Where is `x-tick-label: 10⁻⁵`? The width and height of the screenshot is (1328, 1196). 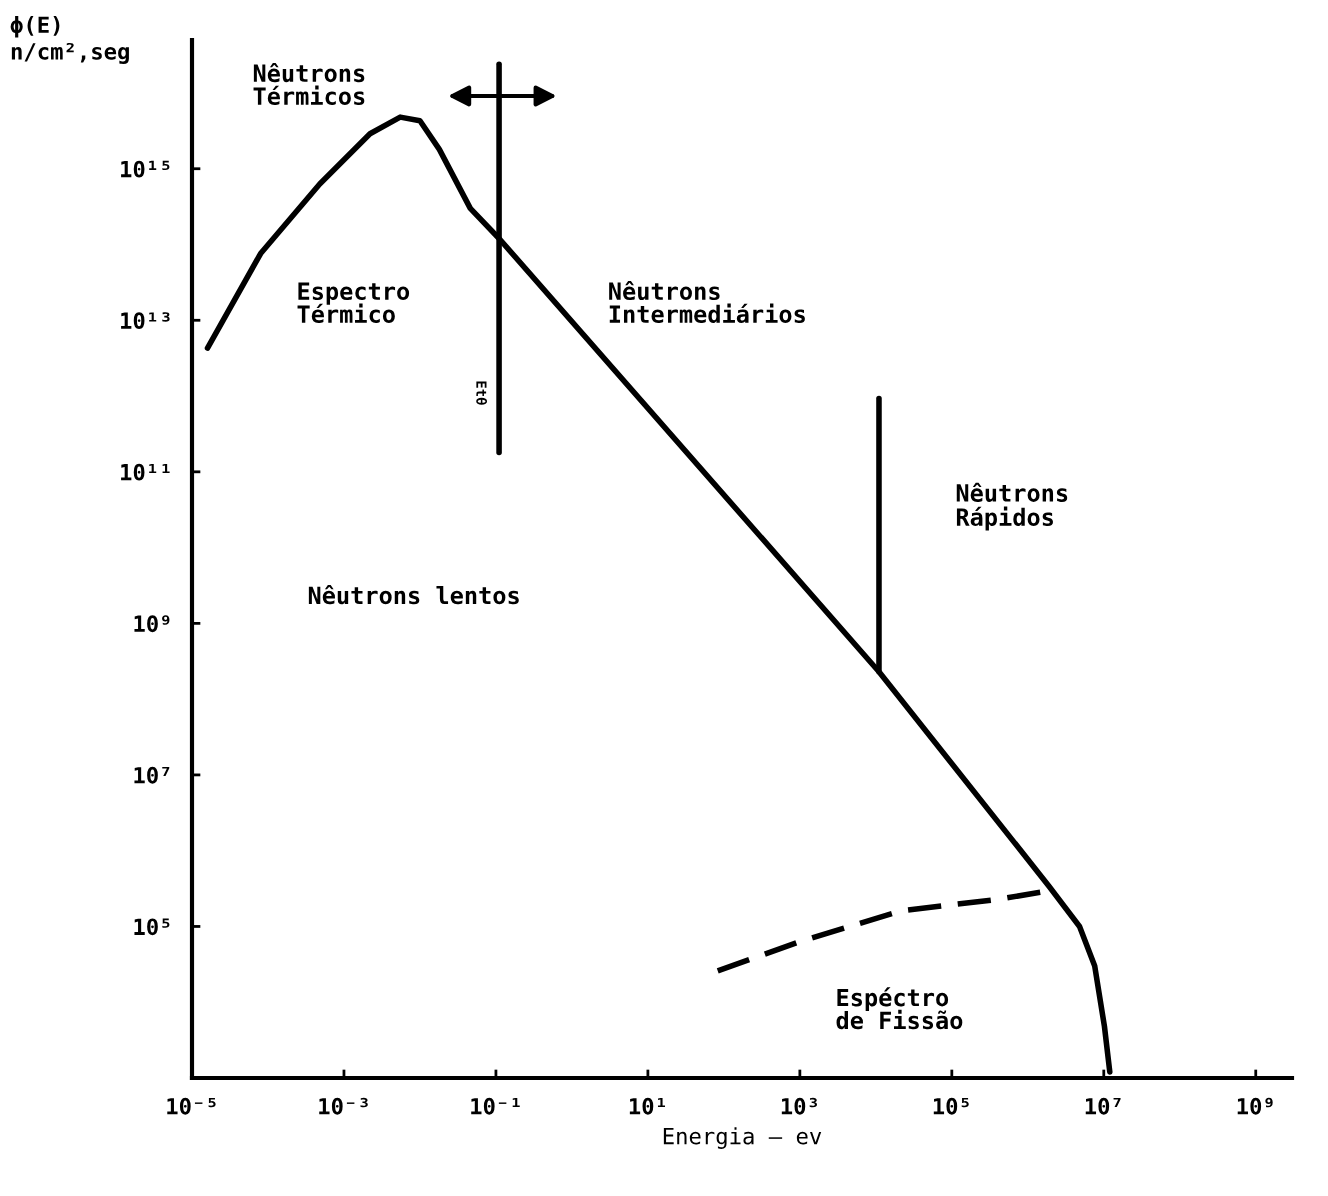
x-tick-label: 10⁻⁵ is located at coordinates (191, 1106).